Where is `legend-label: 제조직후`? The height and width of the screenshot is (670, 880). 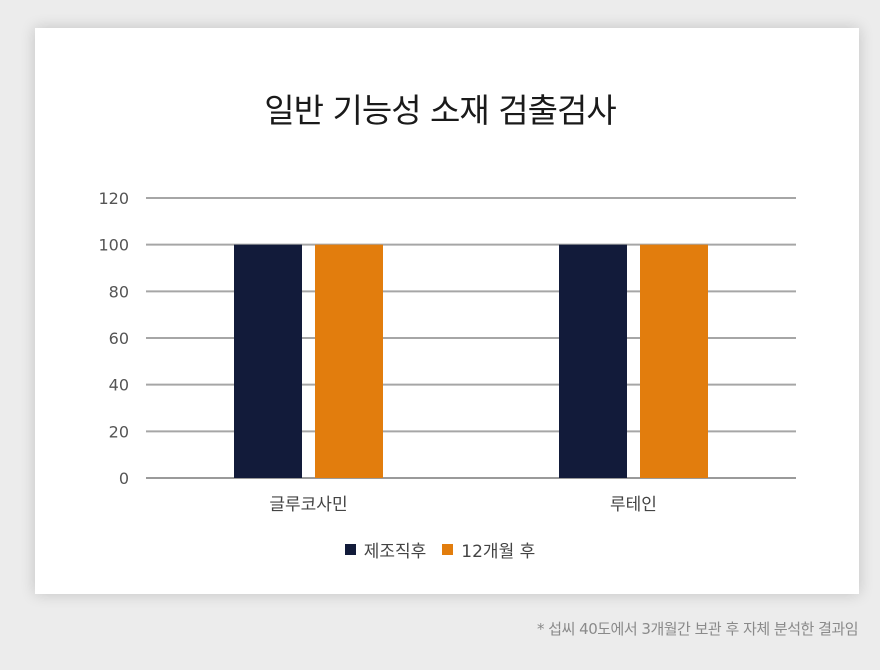
legend-label: 제조직후 is located at coordinates (395, 552).